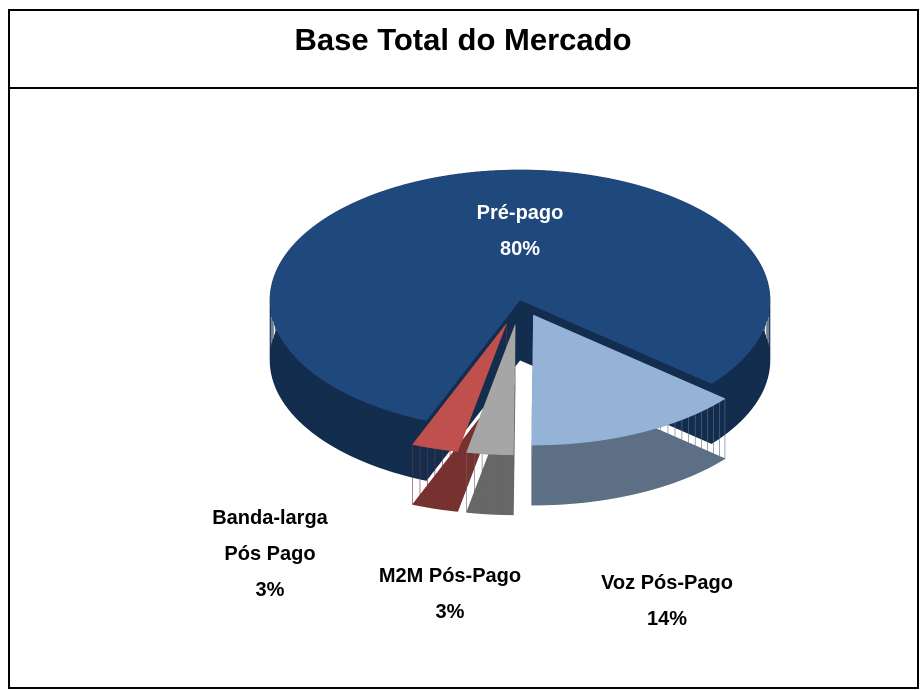  Describe the element at coordinates (463, 39) in the screenshot. I see `chart-title: Base Total do Mercado` at that location.